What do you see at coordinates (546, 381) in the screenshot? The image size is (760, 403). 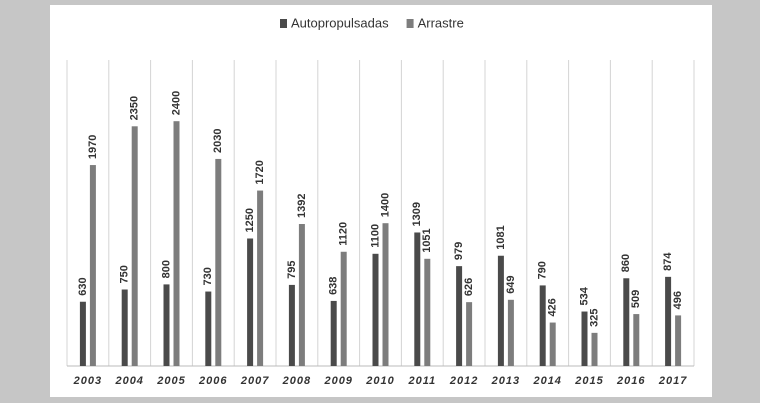 I see `x-tick-label: 2014` at bounding box center [546, 381].